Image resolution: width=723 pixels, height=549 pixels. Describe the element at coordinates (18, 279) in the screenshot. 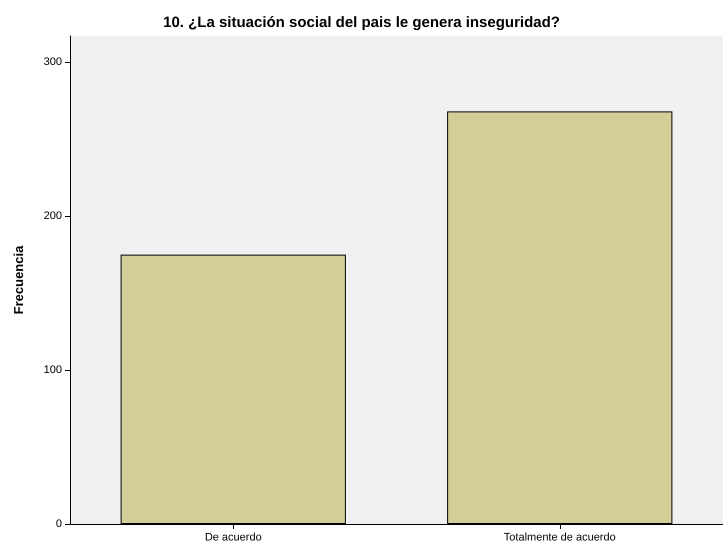

I see `y-axis-title: Frecuencia` at that location.